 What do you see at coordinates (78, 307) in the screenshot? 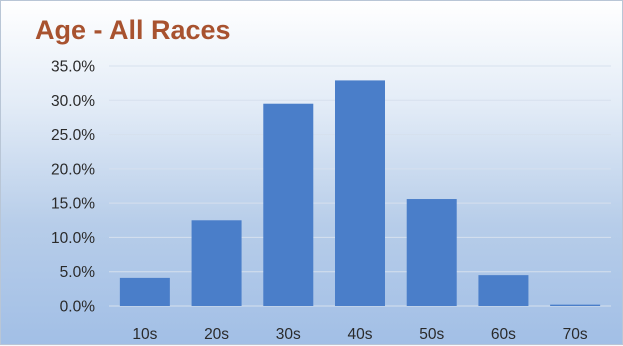
I see `y-tick-label: 0.0%` at bounding box center [78, 307].